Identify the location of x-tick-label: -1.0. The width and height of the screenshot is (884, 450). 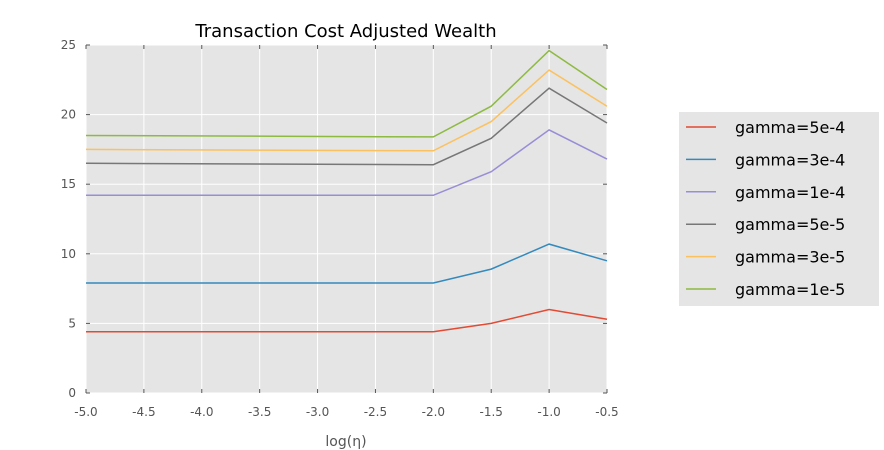
(548, 412).